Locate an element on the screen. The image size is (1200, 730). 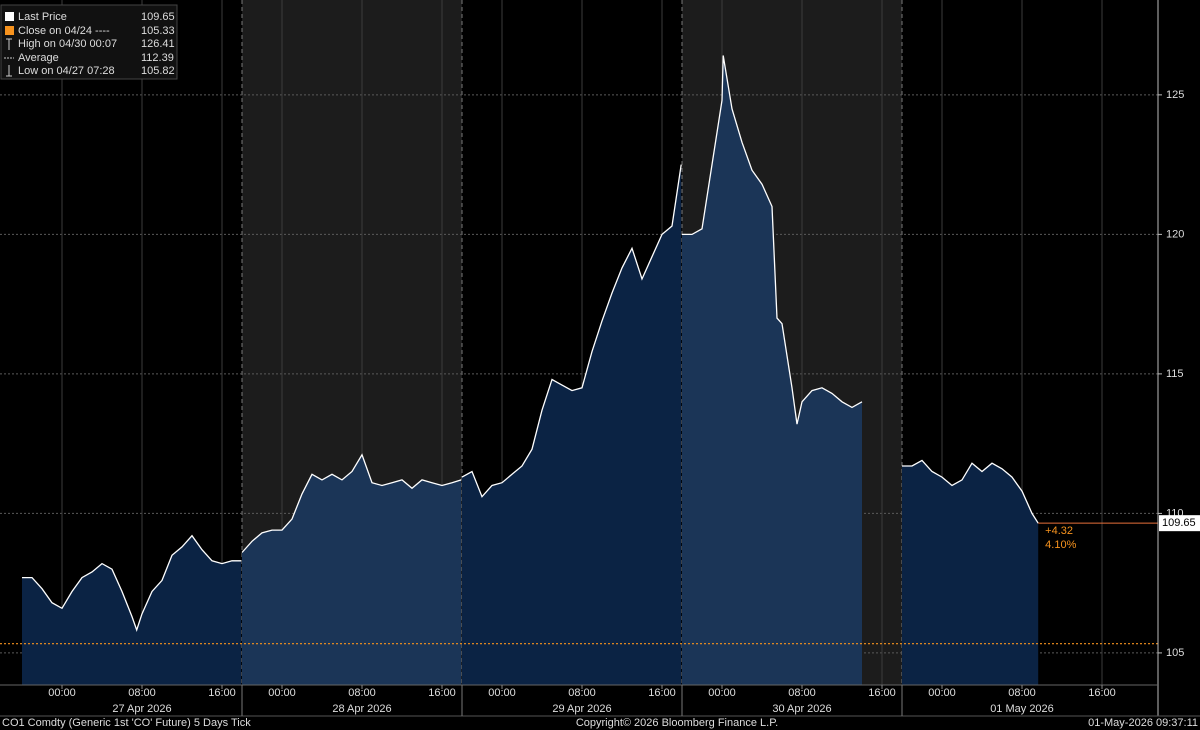
legend-label: Last Price is located at coordinates (42, 17).